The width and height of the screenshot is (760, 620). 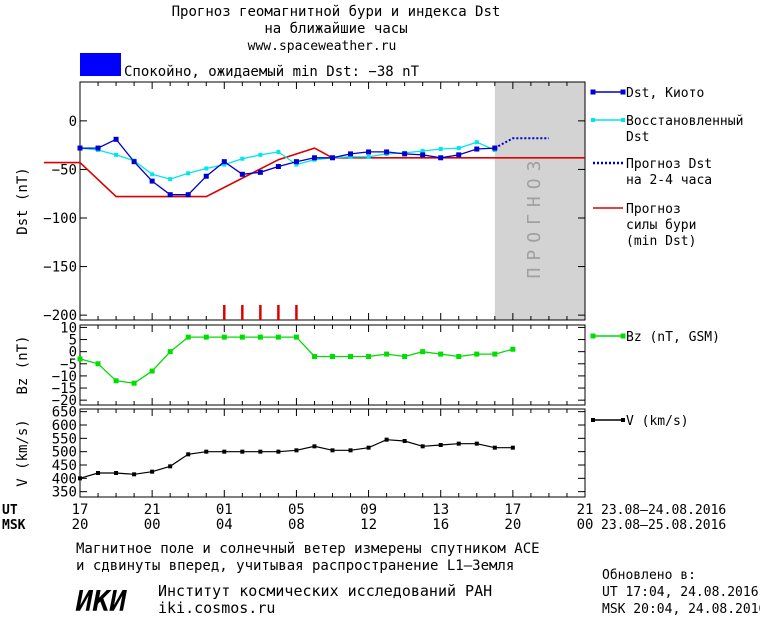 I want to click on dst-ytick-label: −150, so click(x=60, y=268).